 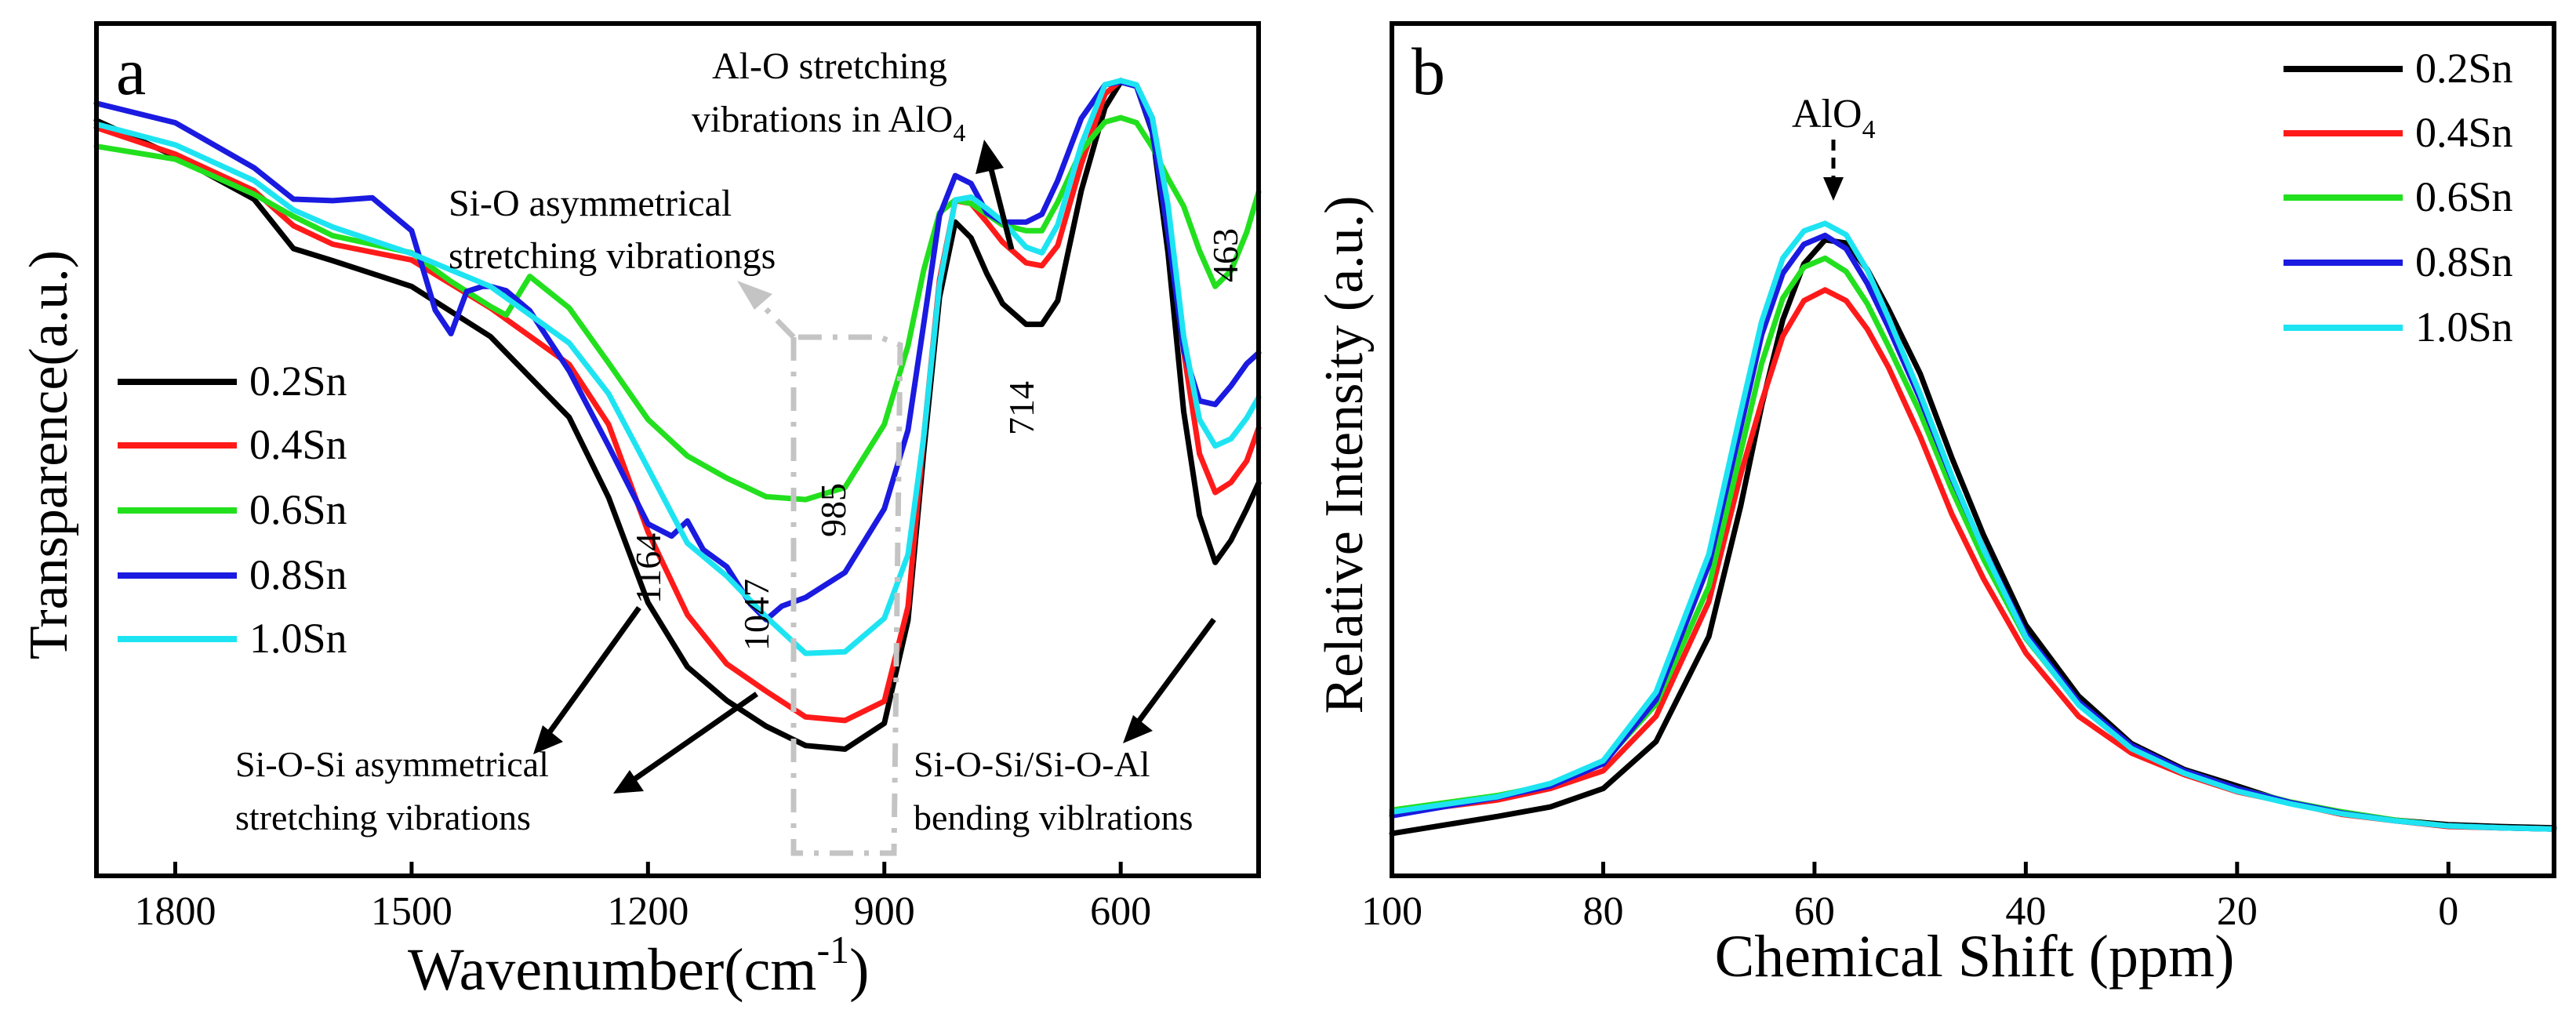 I want to click on legend-b-label-0.4Sn: 0.4Sn, so click(x=2464, y=132).